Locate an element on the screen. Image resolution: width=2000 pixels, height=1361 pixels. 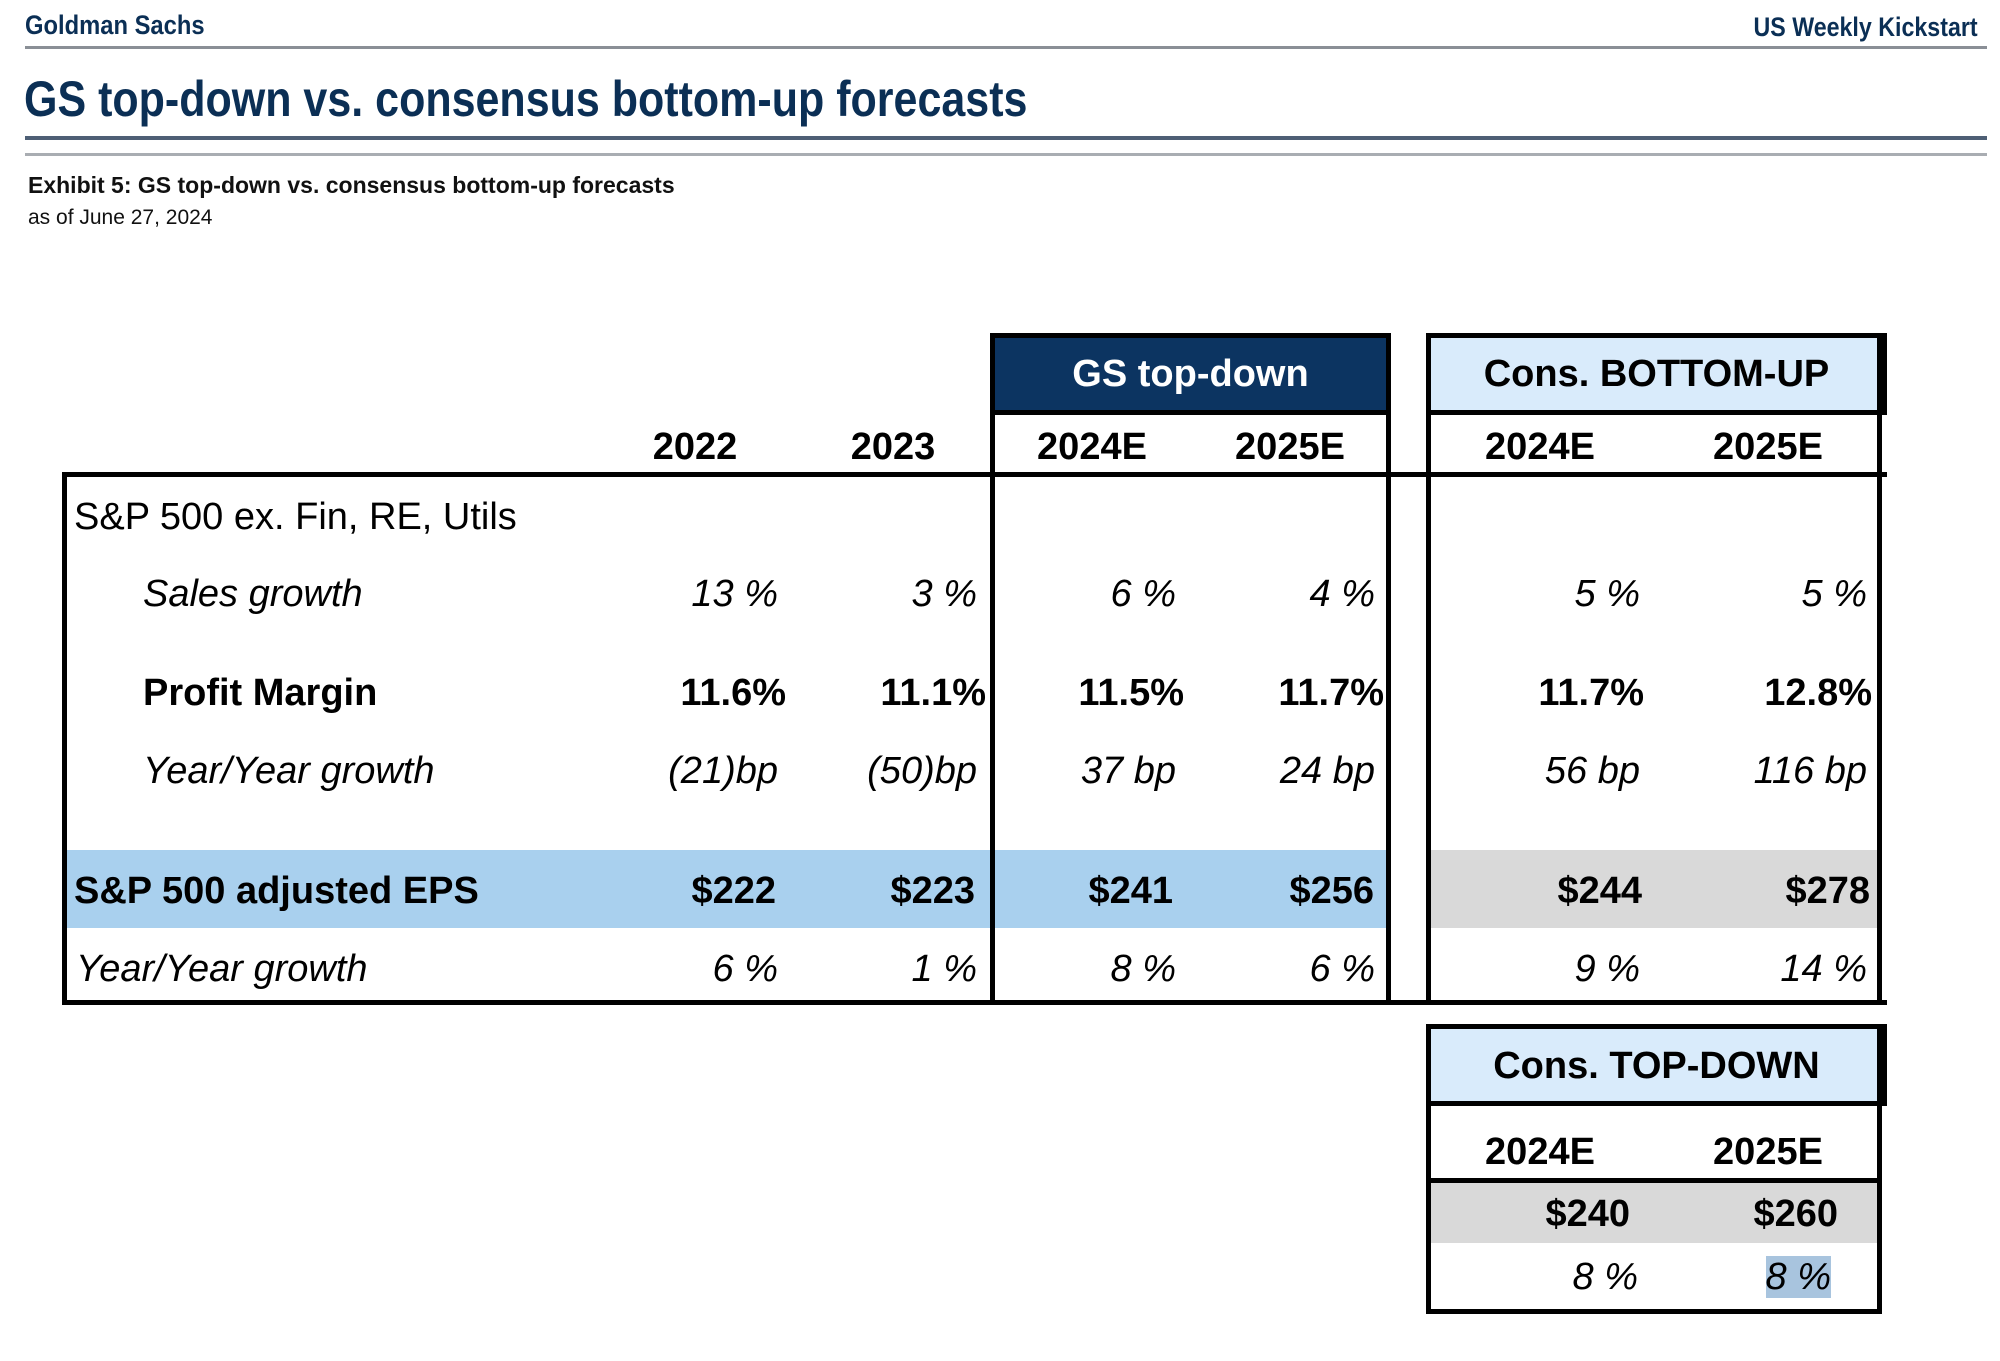
cell-2022: 11.6% is located at coordinates (733, 693).